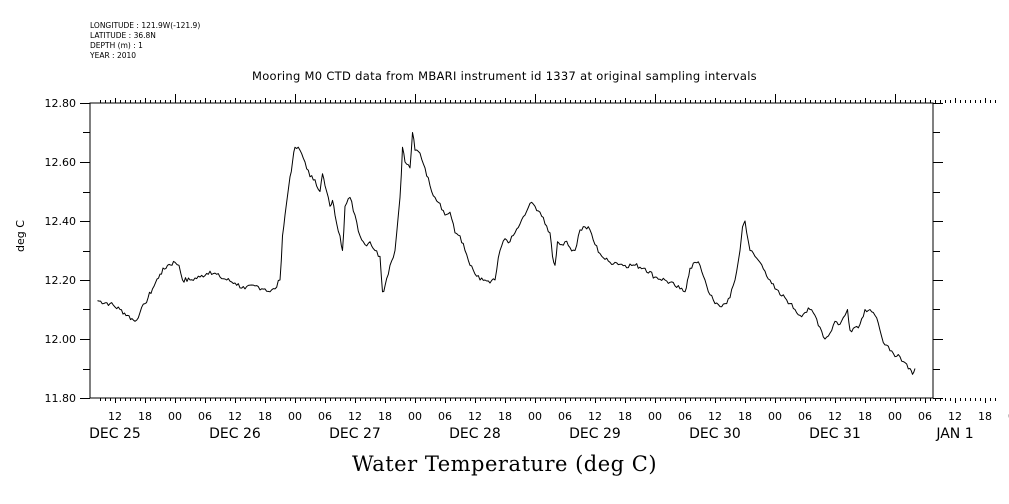  What do you see at coordinates (145, 25) in the screenshot?
I see `meta-longitude: LONGITUDE : 121.9W(-121.9)` at bounding box center [145, 25].